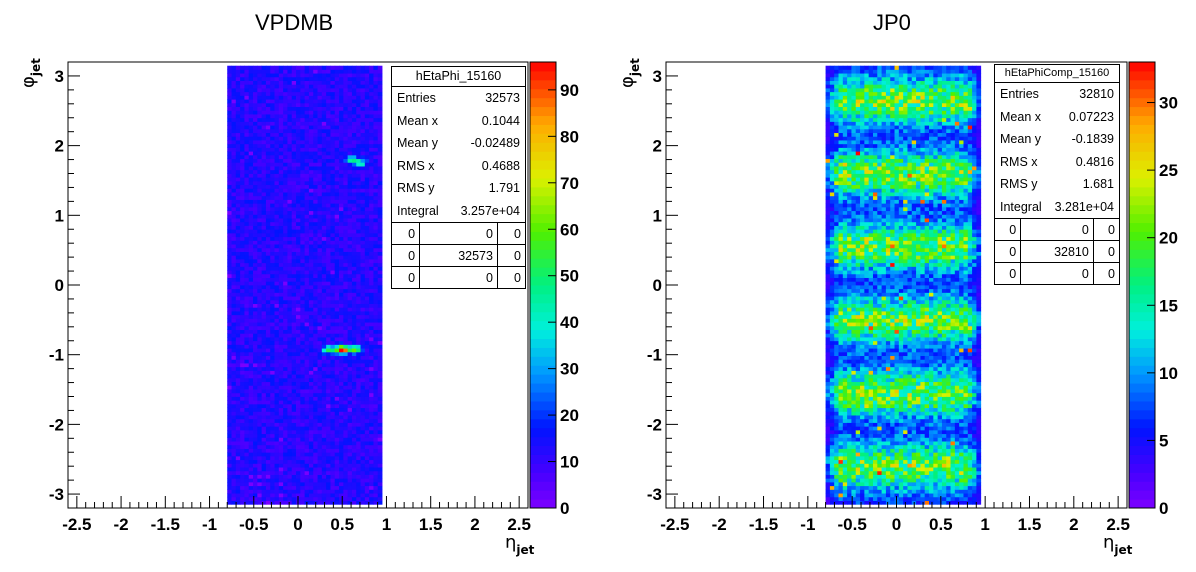 This screenshot has width=1196, height=572. I want to click on stats-row-mean-y: Mean y -0.1839, so click(1057, 139).